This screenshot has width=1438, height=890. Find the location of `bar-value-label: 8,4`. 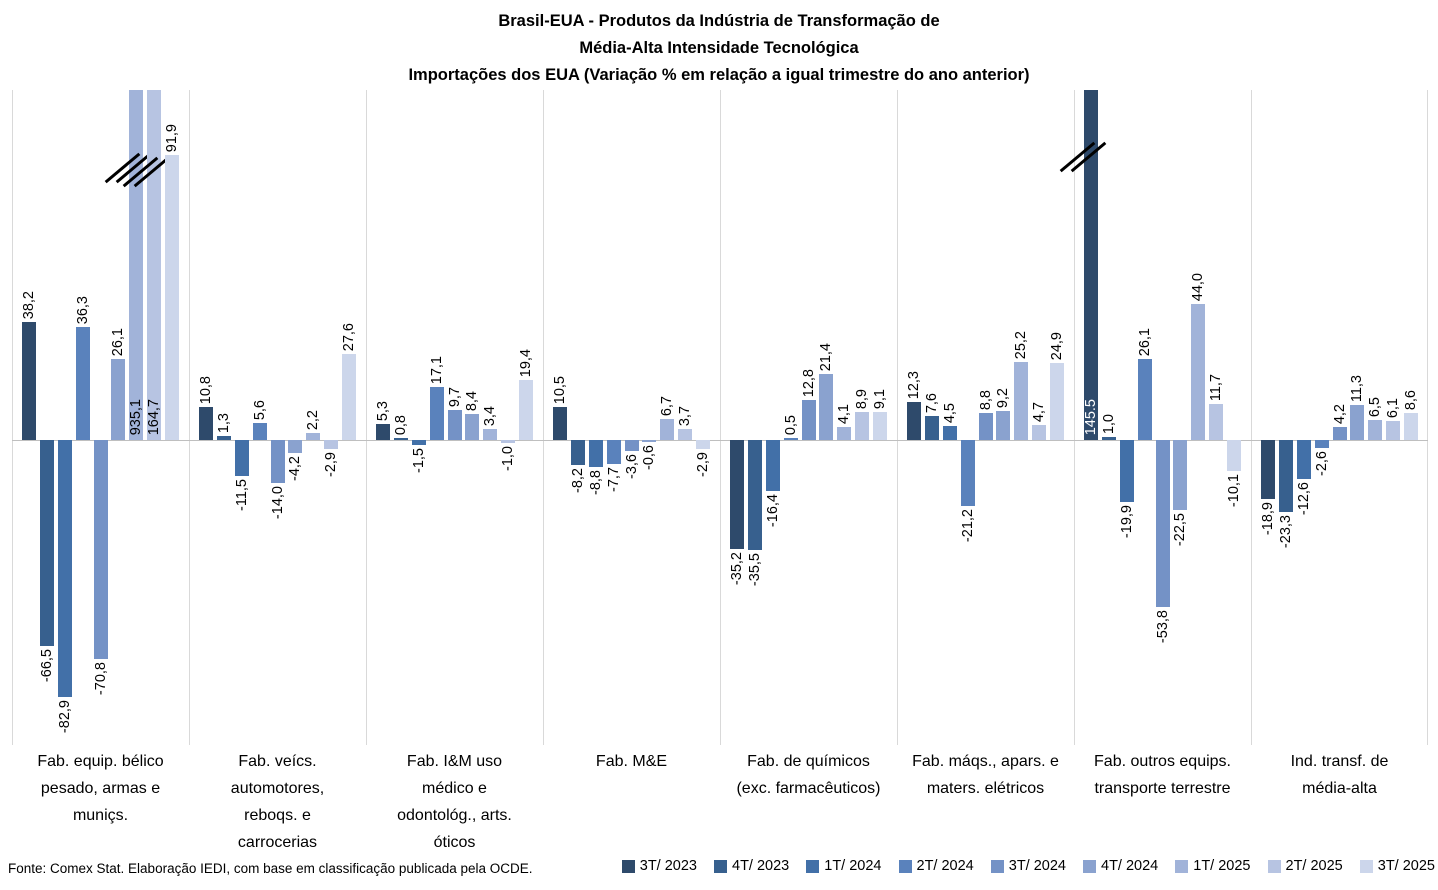

bar-value-label: 8,4 is located at coordinates (472, 400).